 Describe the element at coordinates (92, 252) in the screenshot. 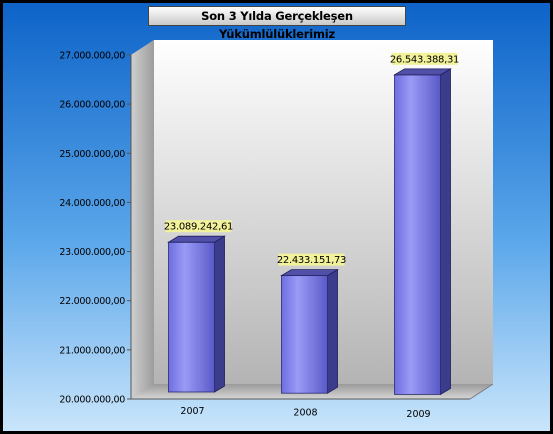

I see `y-tick-label: 23.000.000,00` at that location.